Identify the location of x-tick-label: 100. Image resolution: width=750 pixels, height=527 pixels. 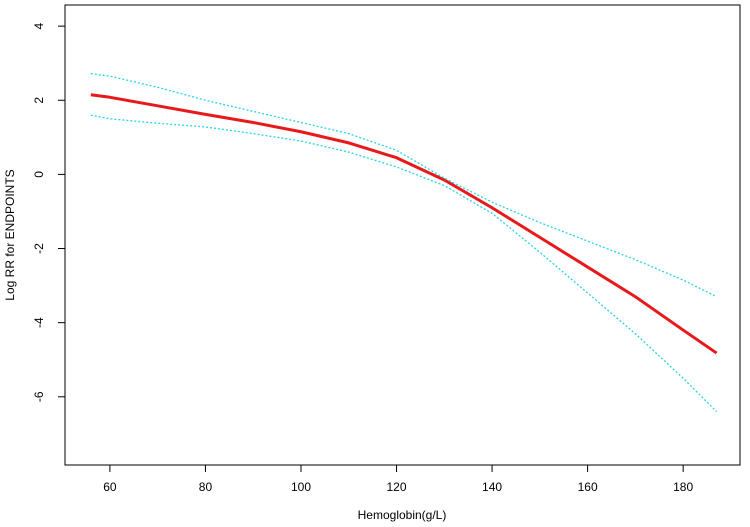
(301, 487).